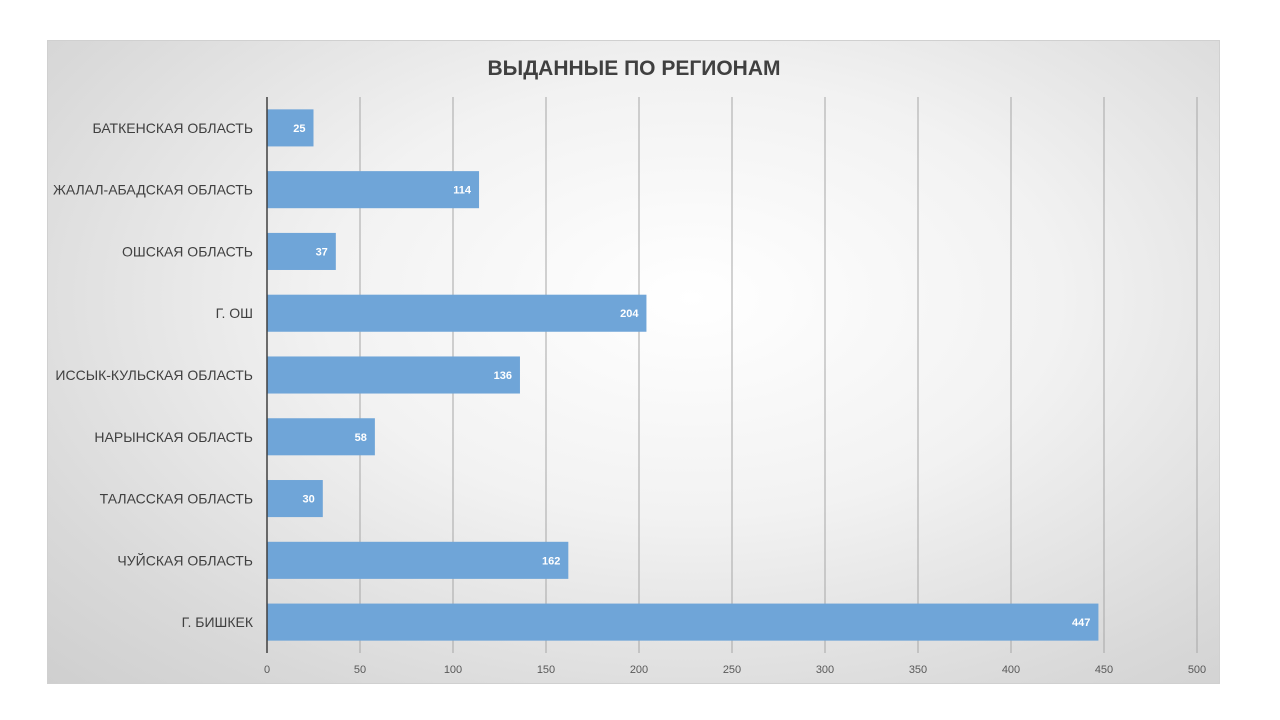  I want to click on x-tick-label: 300, so click(825, 670).